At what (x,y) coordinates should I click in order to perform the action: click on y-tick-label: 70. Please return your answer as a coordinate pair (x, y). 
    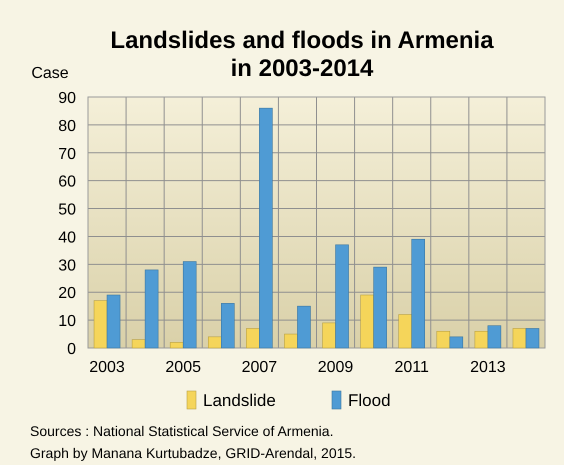
    Looking at the image, I should click on (67, 154).